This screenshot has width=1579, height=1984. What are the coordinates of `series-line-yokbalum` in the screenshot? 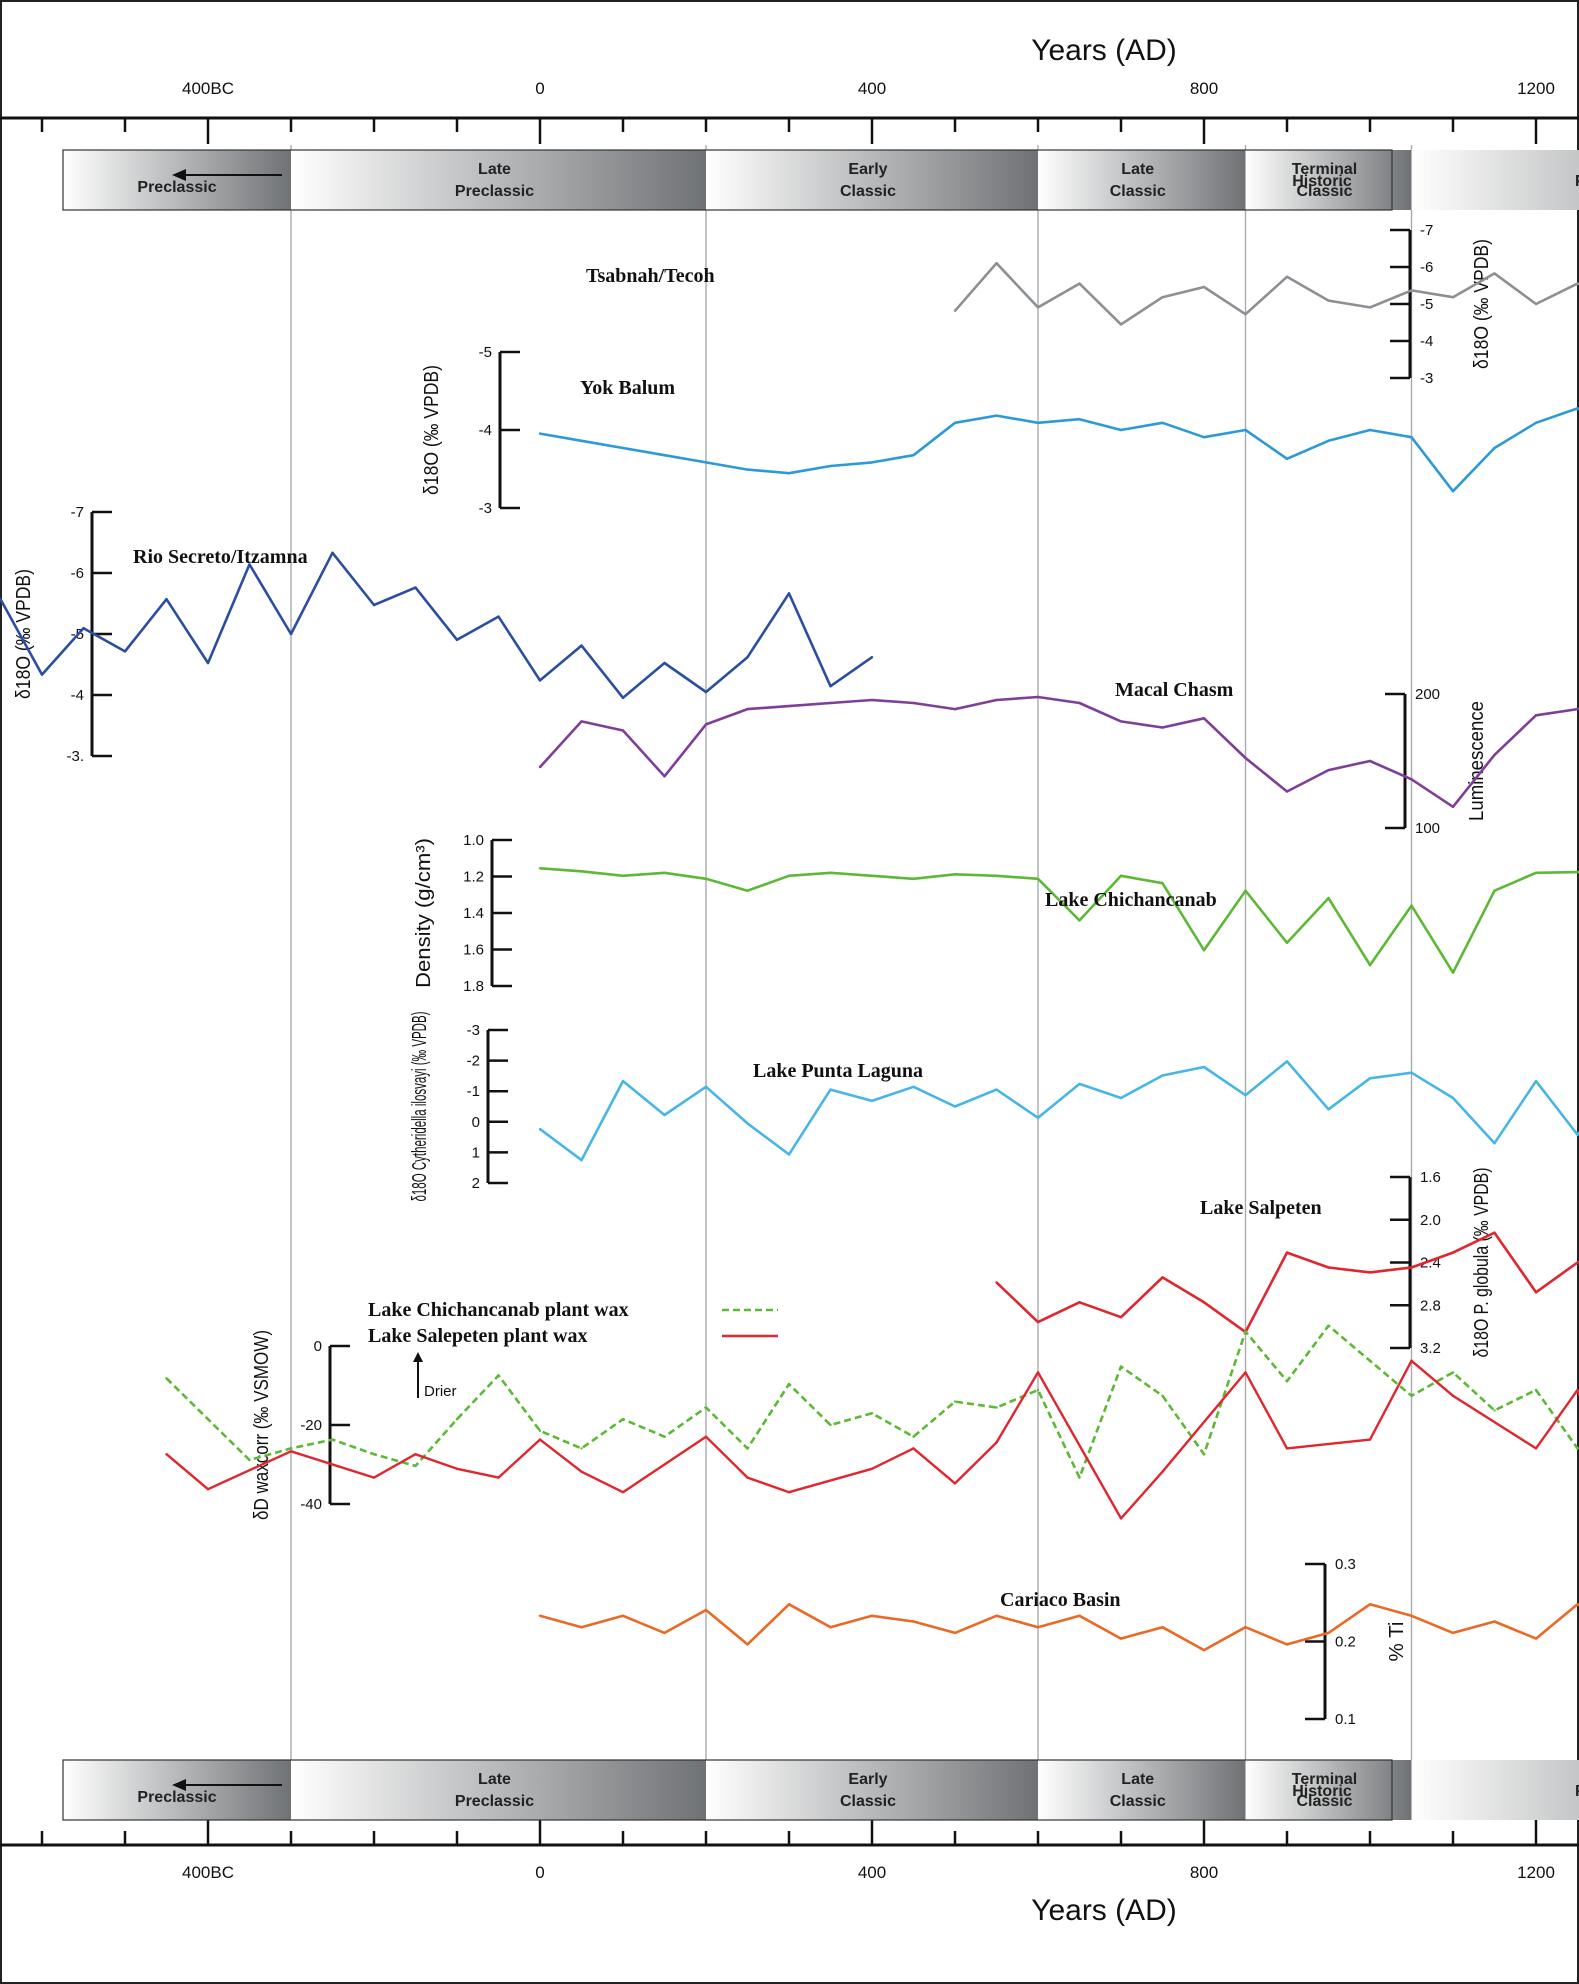 It's located at (1059, 450).